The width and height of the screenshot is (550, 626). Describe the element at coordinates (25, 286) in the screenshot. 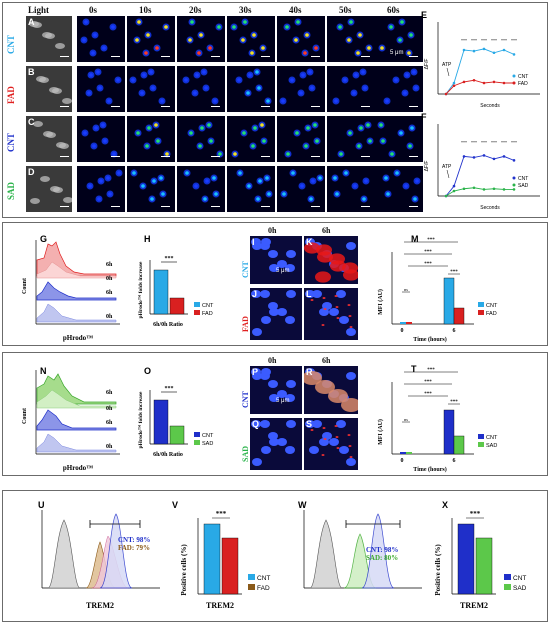

I see `histogram-g-ylabel: Count` at that location.